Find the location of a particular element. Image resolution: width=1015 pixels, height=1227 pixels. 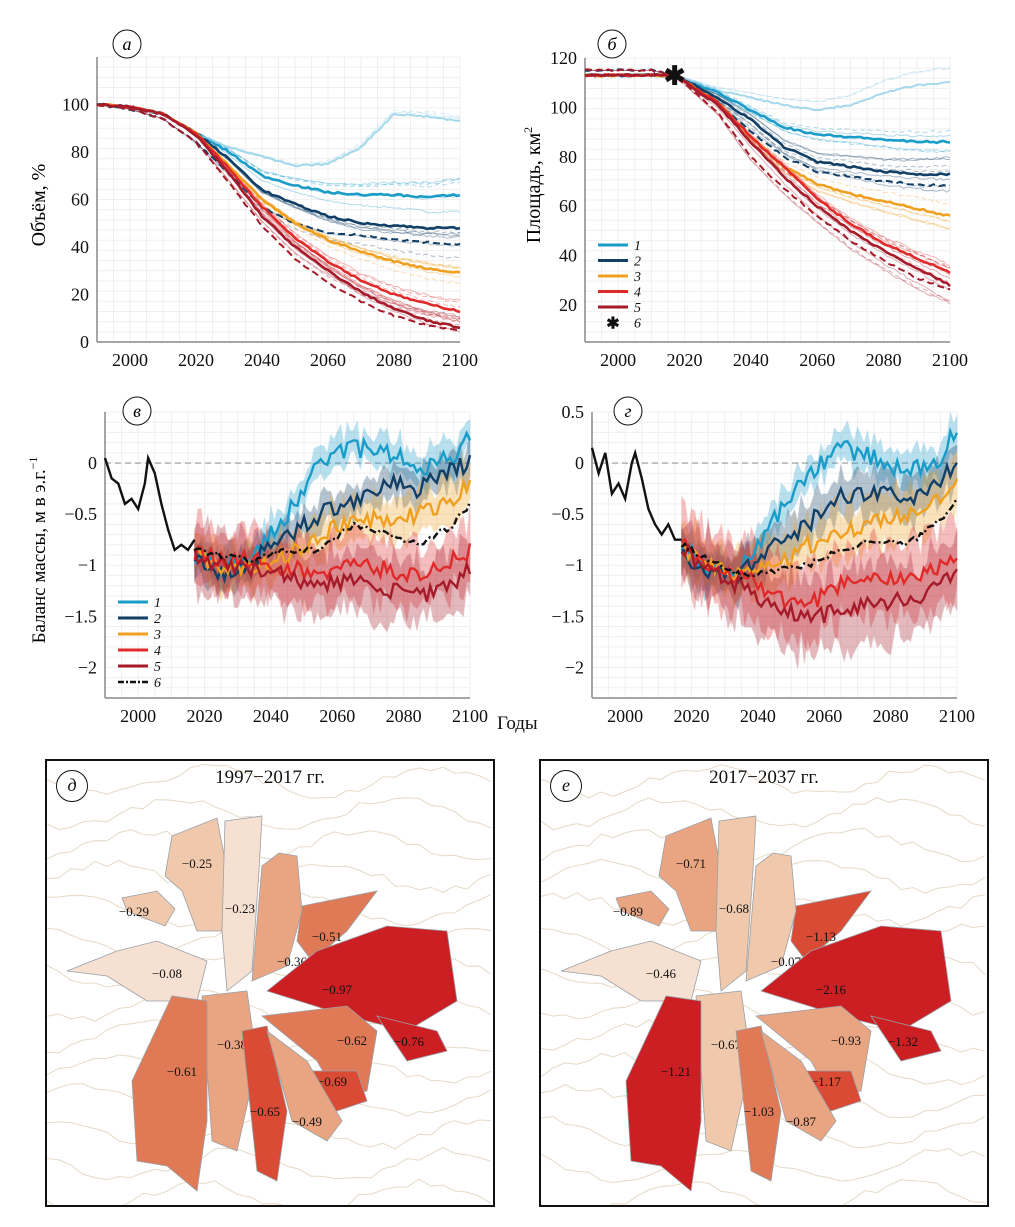

glacier-basin: −0.51 is located at coordinates (337, 926).